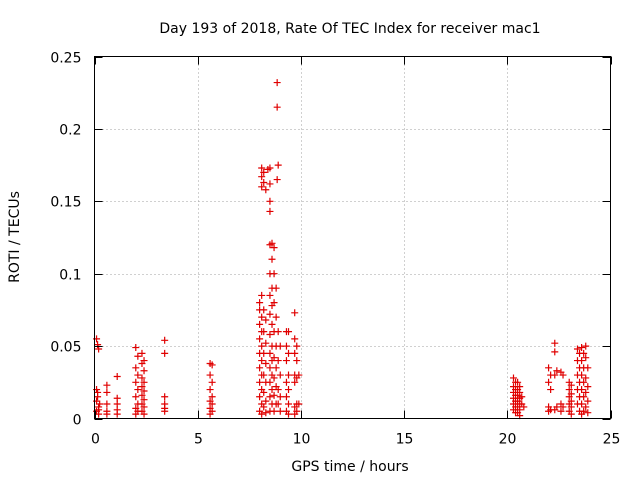 Image resolution: width=640 pixels, height=480 pixels. I want to click on y-axis-label: ROTI / TECUs, so click(15, 237).